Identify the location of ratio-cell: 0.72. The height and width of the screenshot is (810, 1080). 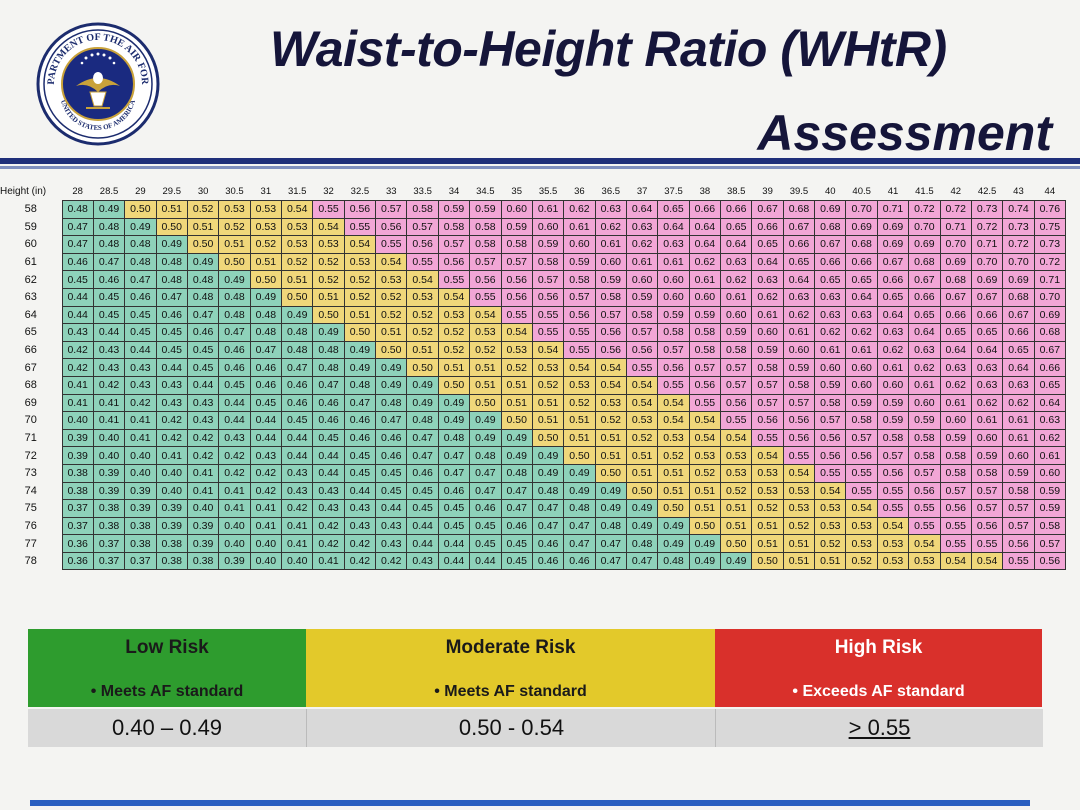
(987, 227).